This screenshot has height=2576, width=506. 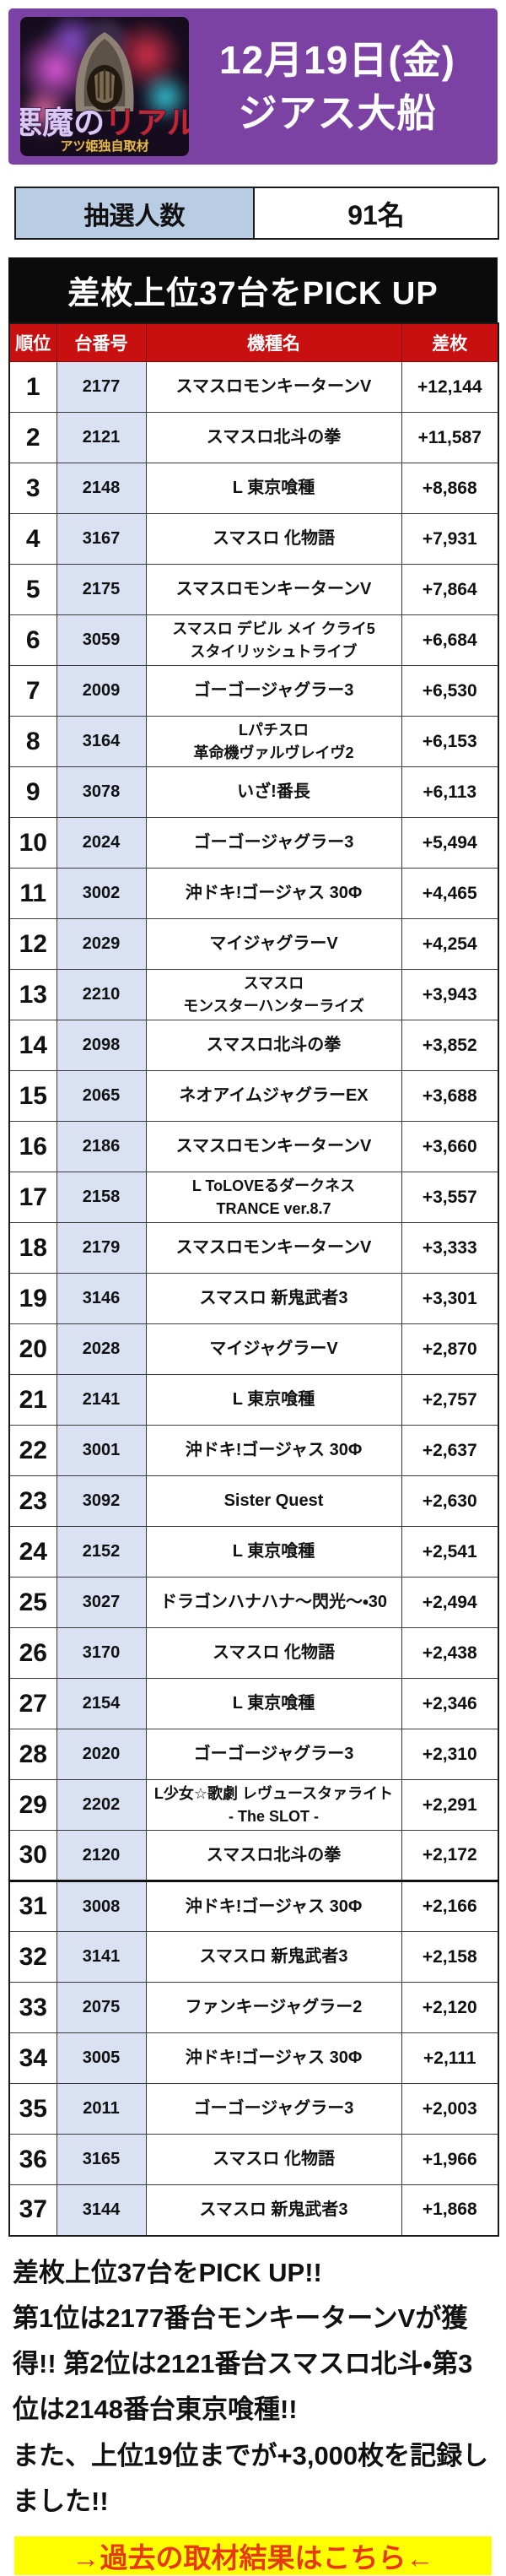 What do you see at coordinates (102, 1703) in the screenshot?
I see `machine-number-cell: 2154` at bounding box center [102, 1703].